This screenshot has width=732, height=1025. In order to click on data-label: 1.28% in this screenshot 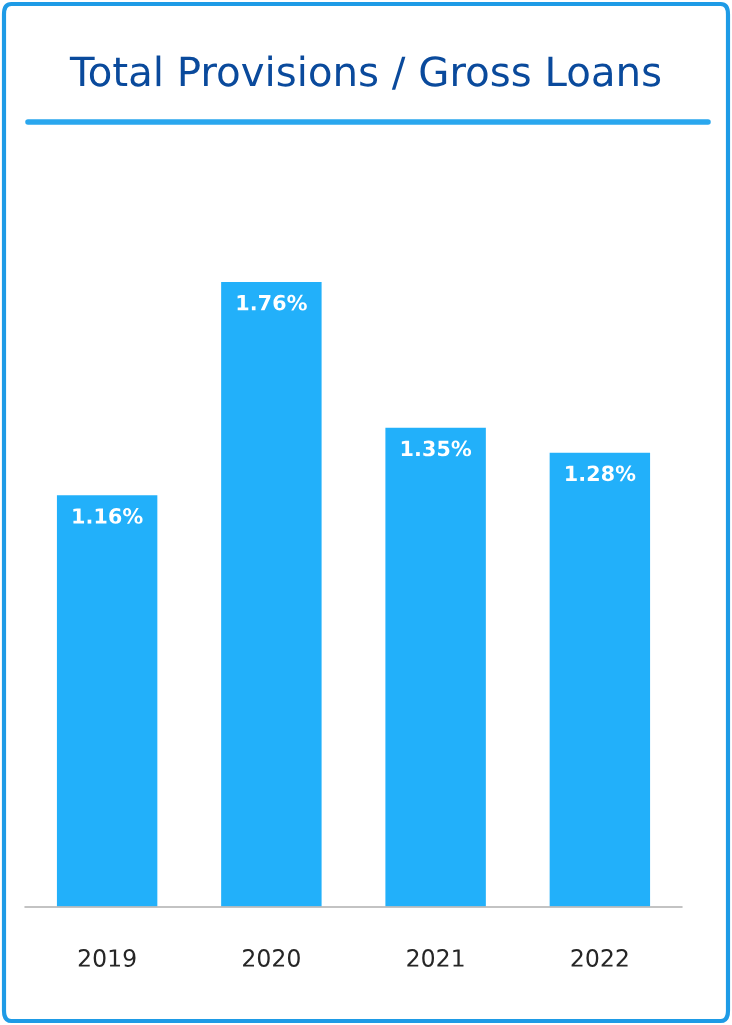, I will do `click(601, 473)`.